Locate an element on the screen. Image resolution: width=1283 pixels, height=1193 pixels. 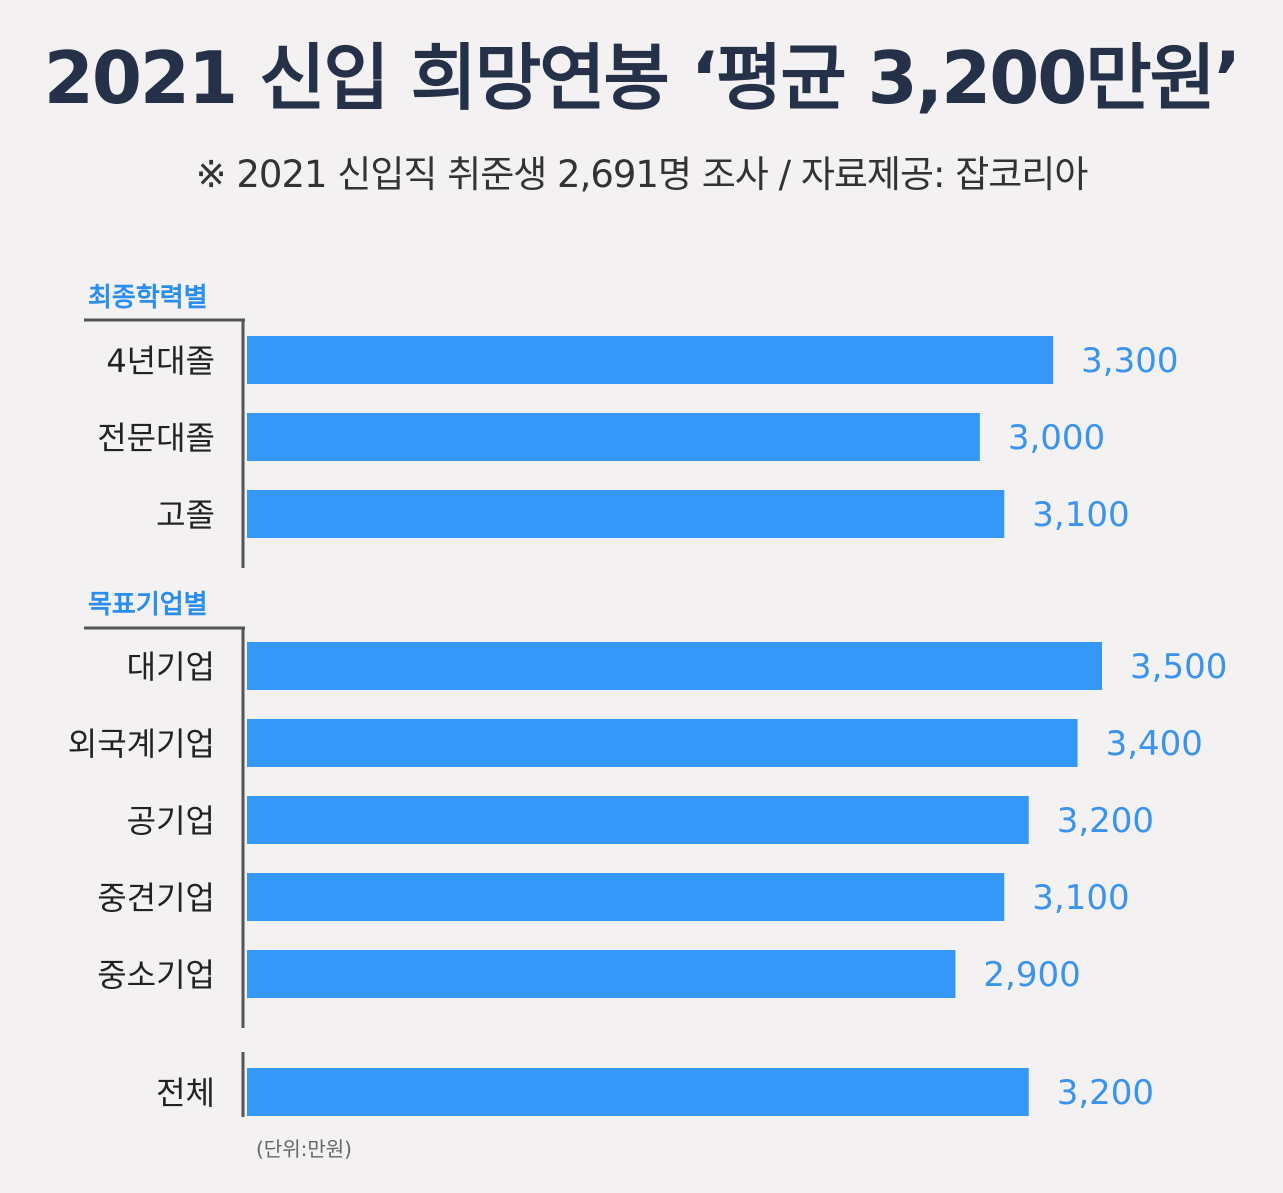
category-label: 중소기업 is located at coordinates (156, 975).